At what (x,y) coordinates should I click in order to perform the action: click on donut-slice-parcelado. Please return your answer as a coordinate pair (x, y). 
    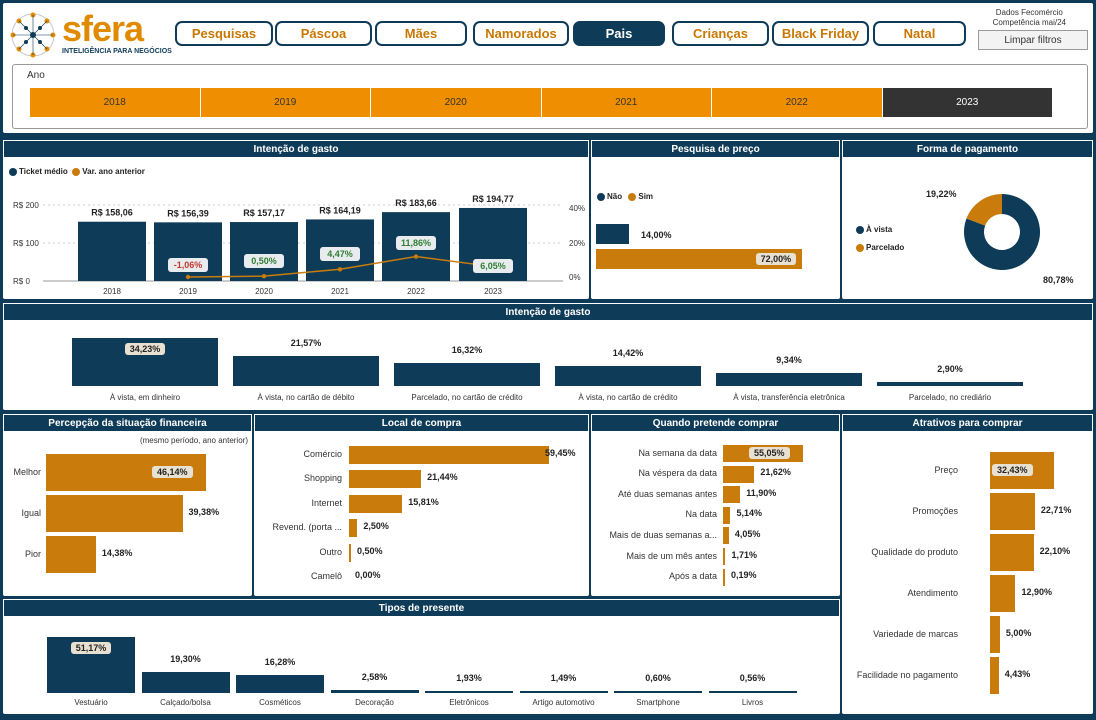
    Looking at the image, I should click on (984, 210).